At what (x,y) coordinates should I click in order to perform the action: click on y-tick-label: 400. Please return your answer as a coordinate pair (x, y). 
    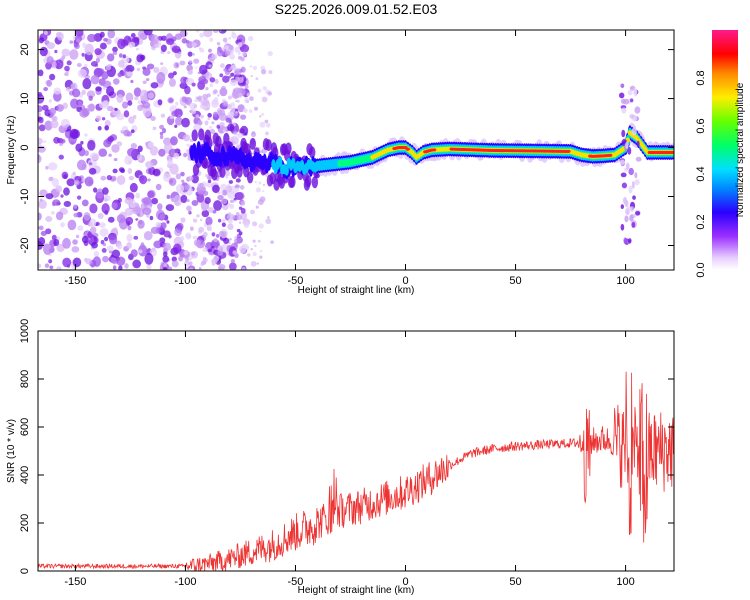
    Looking at the image, I should click on (25, 475).